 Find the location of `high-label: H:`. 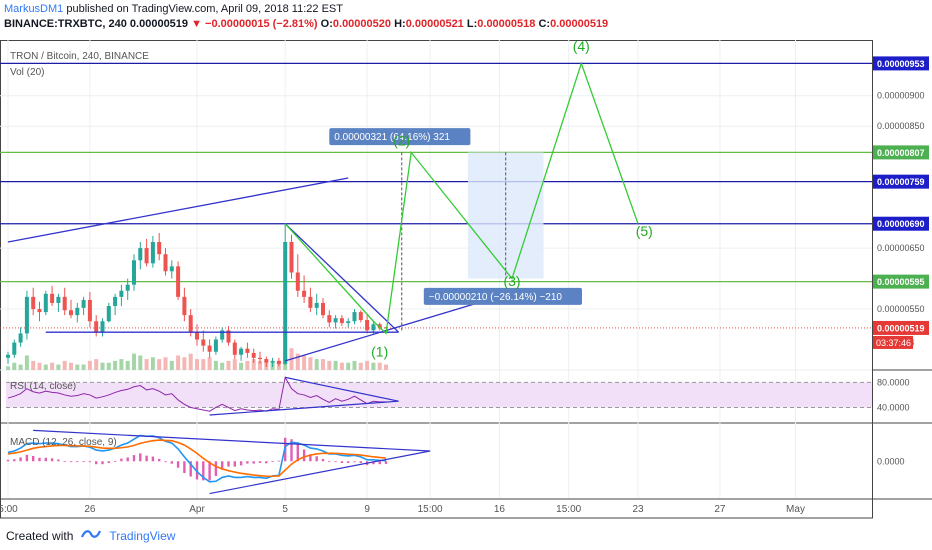

high-label: H: is located at coordinates (400, 24).